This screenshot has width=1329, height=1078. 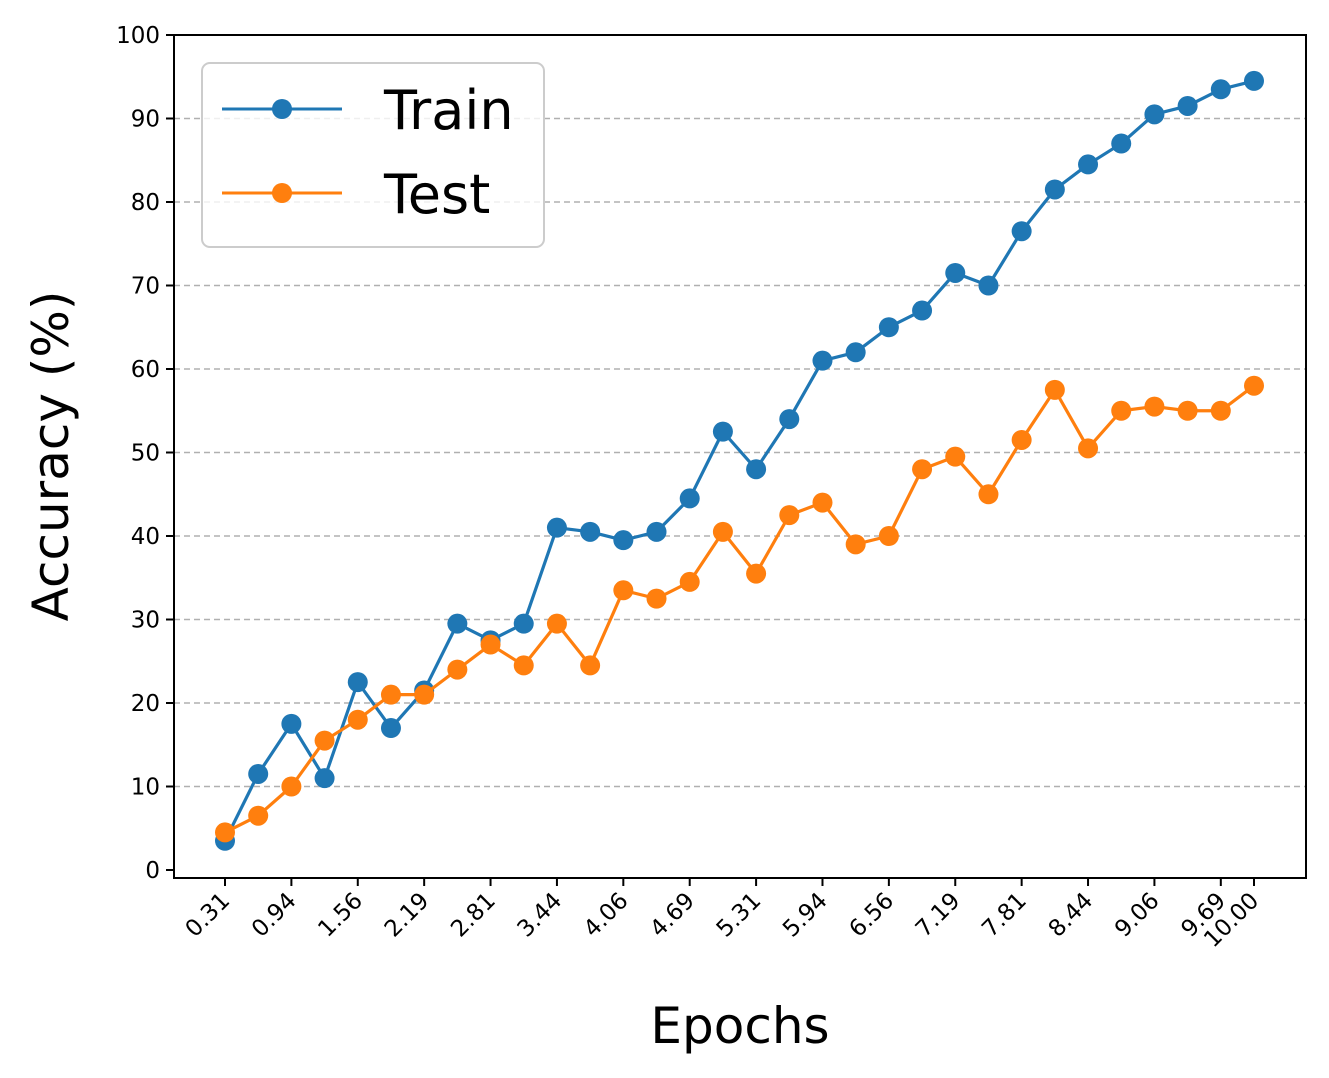 I want to click on y-tick-label: 70, so click(x=145, y=287).